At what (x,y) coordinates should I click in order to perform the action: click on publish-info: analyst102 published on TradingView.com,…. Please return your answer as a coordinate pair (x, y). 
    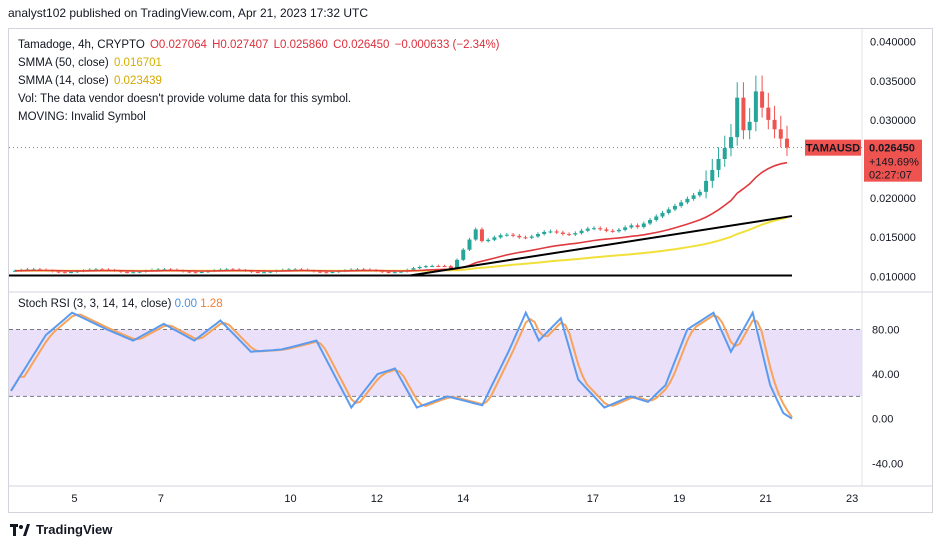
    Looking at the image, I should click on (188, 13).